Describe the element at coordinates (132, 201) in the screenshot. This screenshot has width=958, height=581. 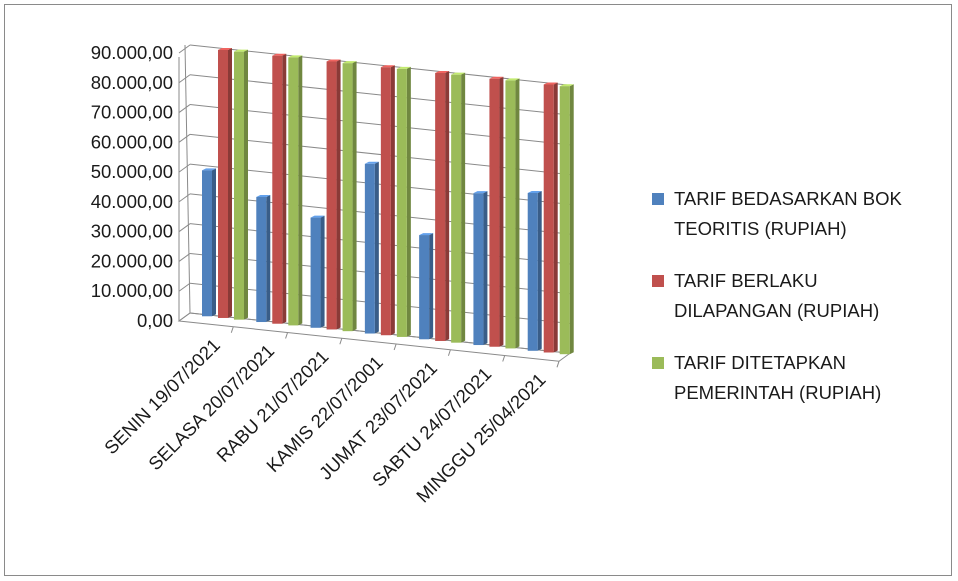
I see `y-tick-label: 40.000,00` at that location.